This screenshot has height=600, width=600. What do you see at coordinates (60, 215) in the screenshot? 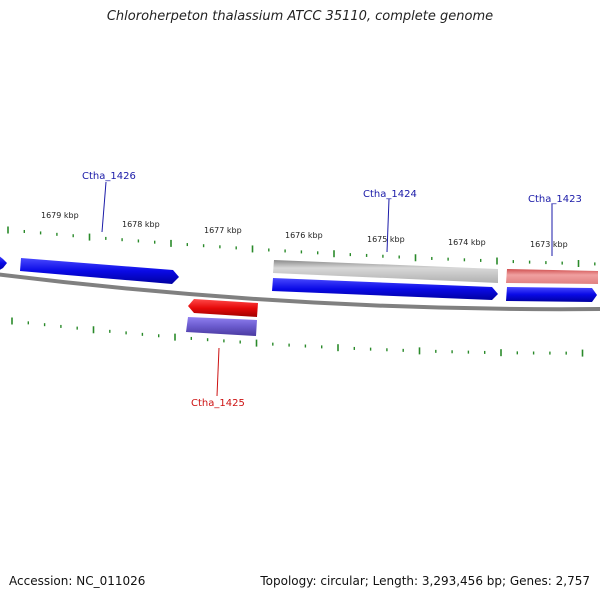
I see `scale-label: 1679 kbp` at bounding box center [60, 215].